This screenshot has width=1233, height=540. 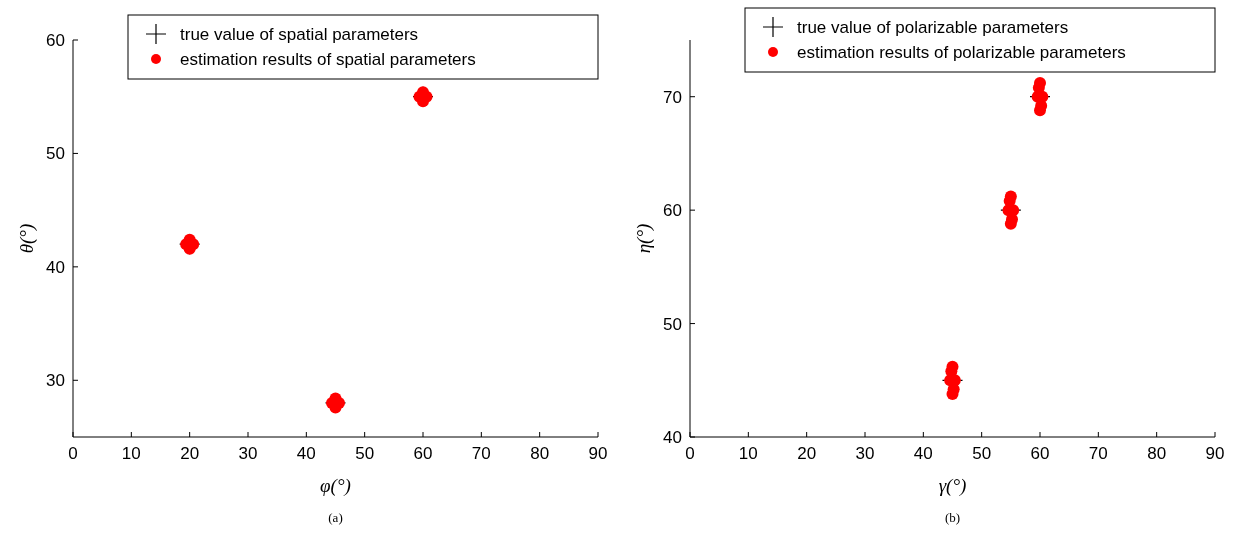 I want to click on x-axis-title: γ(°), so click(x=952, y=486).